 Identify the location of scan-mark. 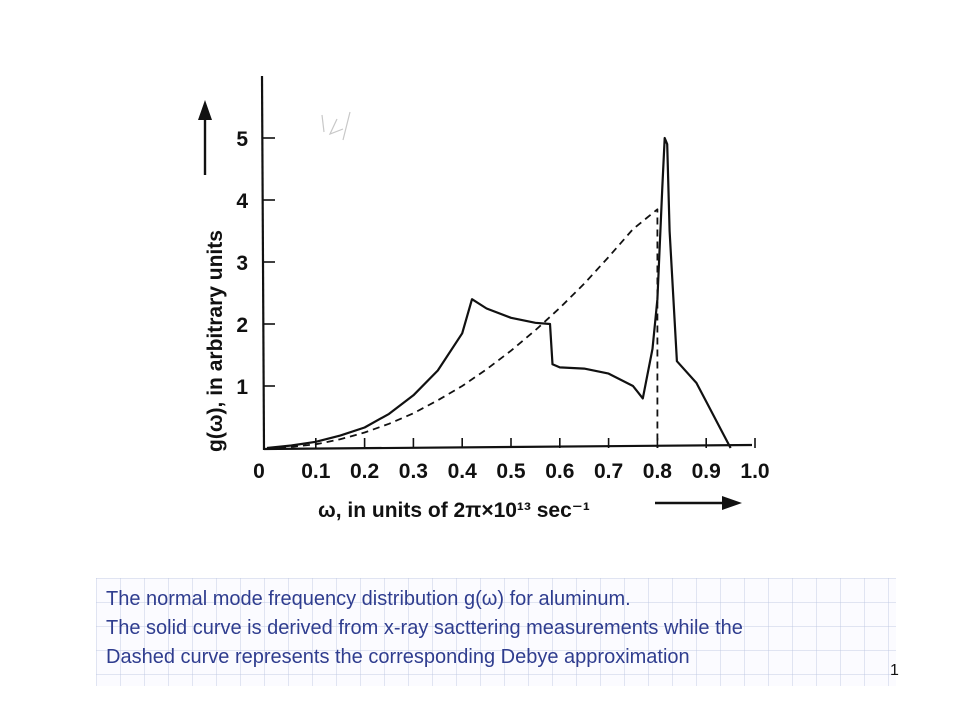
(336, 126).